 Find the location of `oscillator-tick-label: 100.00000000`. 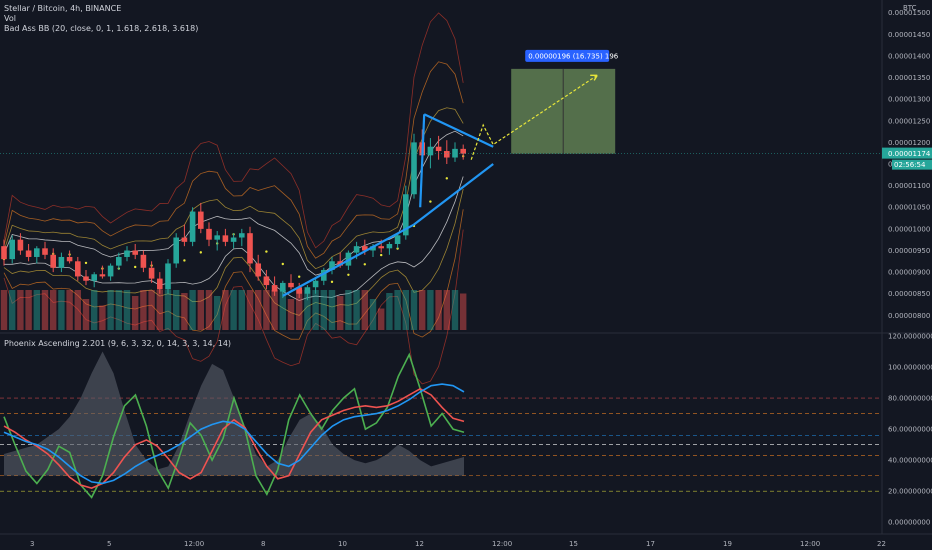

oscillator-tick-label: 100.00000000 is located at coordinates (910, 368).